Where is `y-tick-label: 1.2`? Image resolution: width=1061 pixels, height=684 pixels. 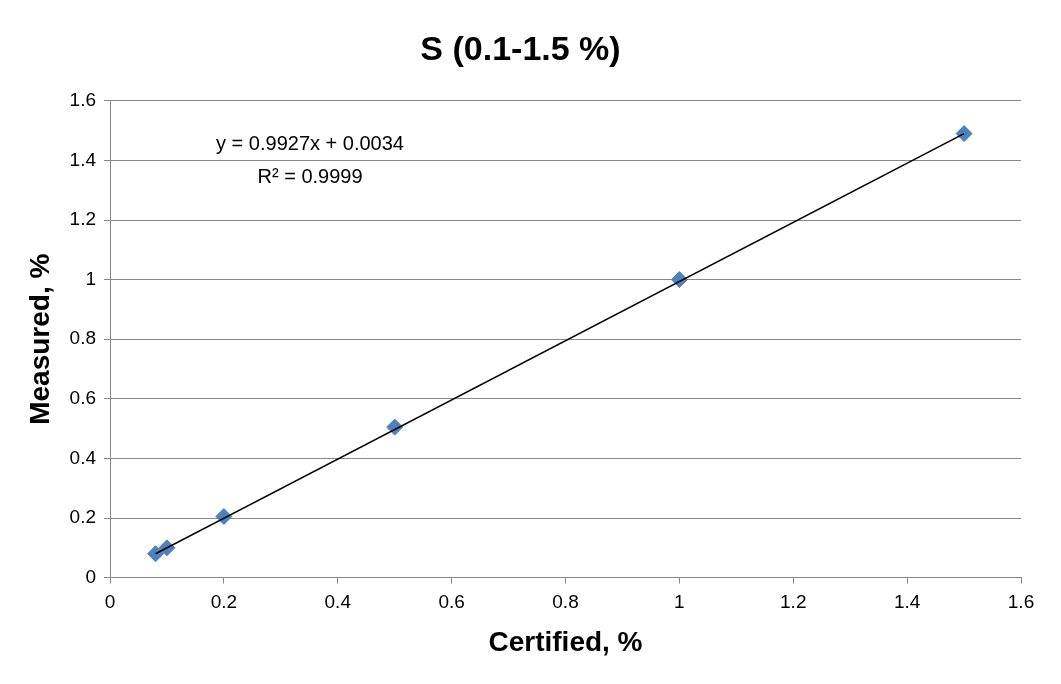 y-tick-label: 1.2 is located at coordinates (83, 219).